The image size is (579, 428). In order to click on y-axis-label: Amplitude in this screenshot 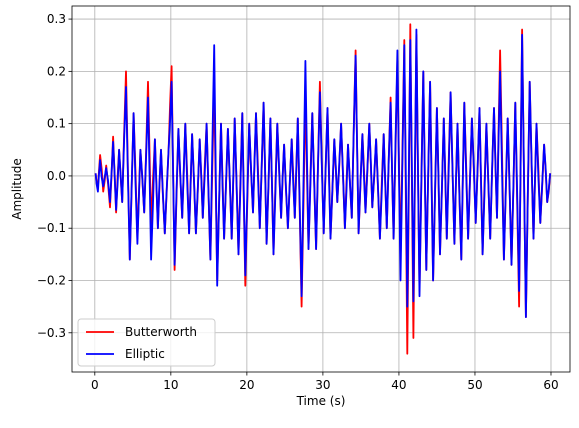, I will do `click(17, 189)`.